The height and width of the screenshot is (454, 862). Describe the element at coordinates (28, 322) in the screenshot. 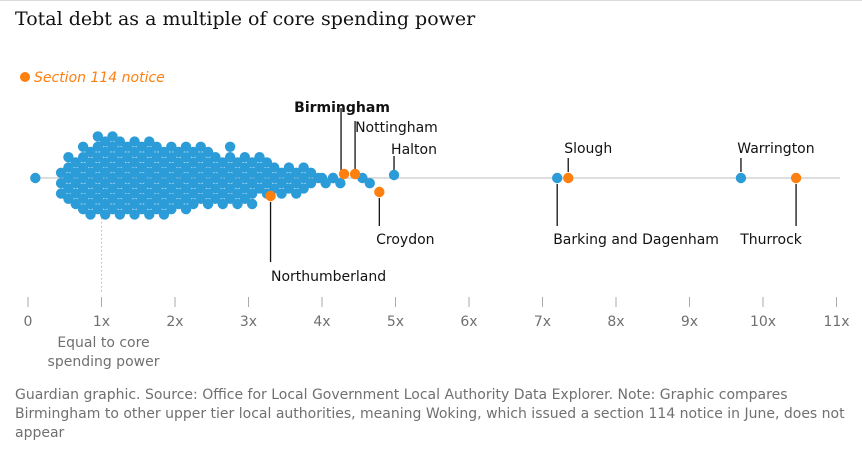

I see `x-tick-label: 0` at that location.